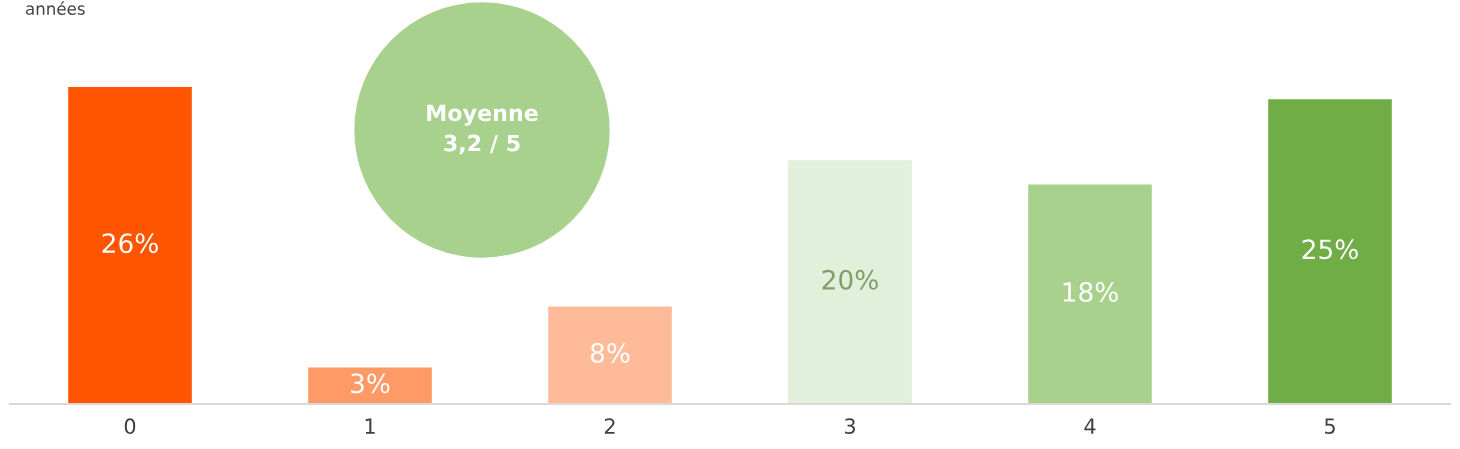  I want to click on x-tick-label: 1, so click(370, 426).